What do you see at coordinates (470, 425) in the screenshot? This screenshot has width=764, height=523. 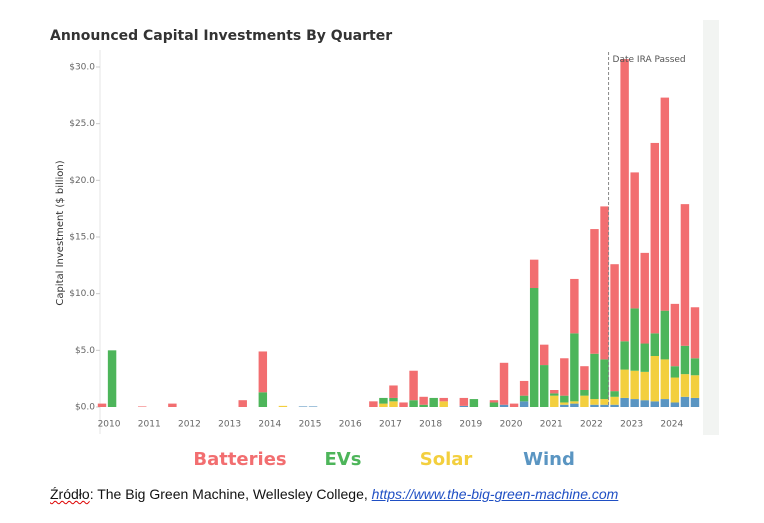 I see `x-tick-label: 2019` at bounding box center [470, 425].